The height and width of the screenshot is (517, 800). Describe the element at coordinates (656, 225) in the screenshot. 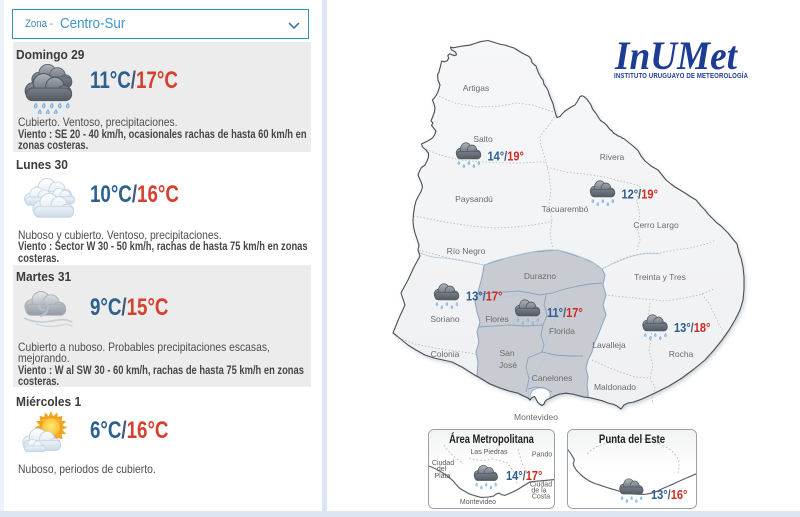

I see `svg-text: Cerro Largo` at that location.